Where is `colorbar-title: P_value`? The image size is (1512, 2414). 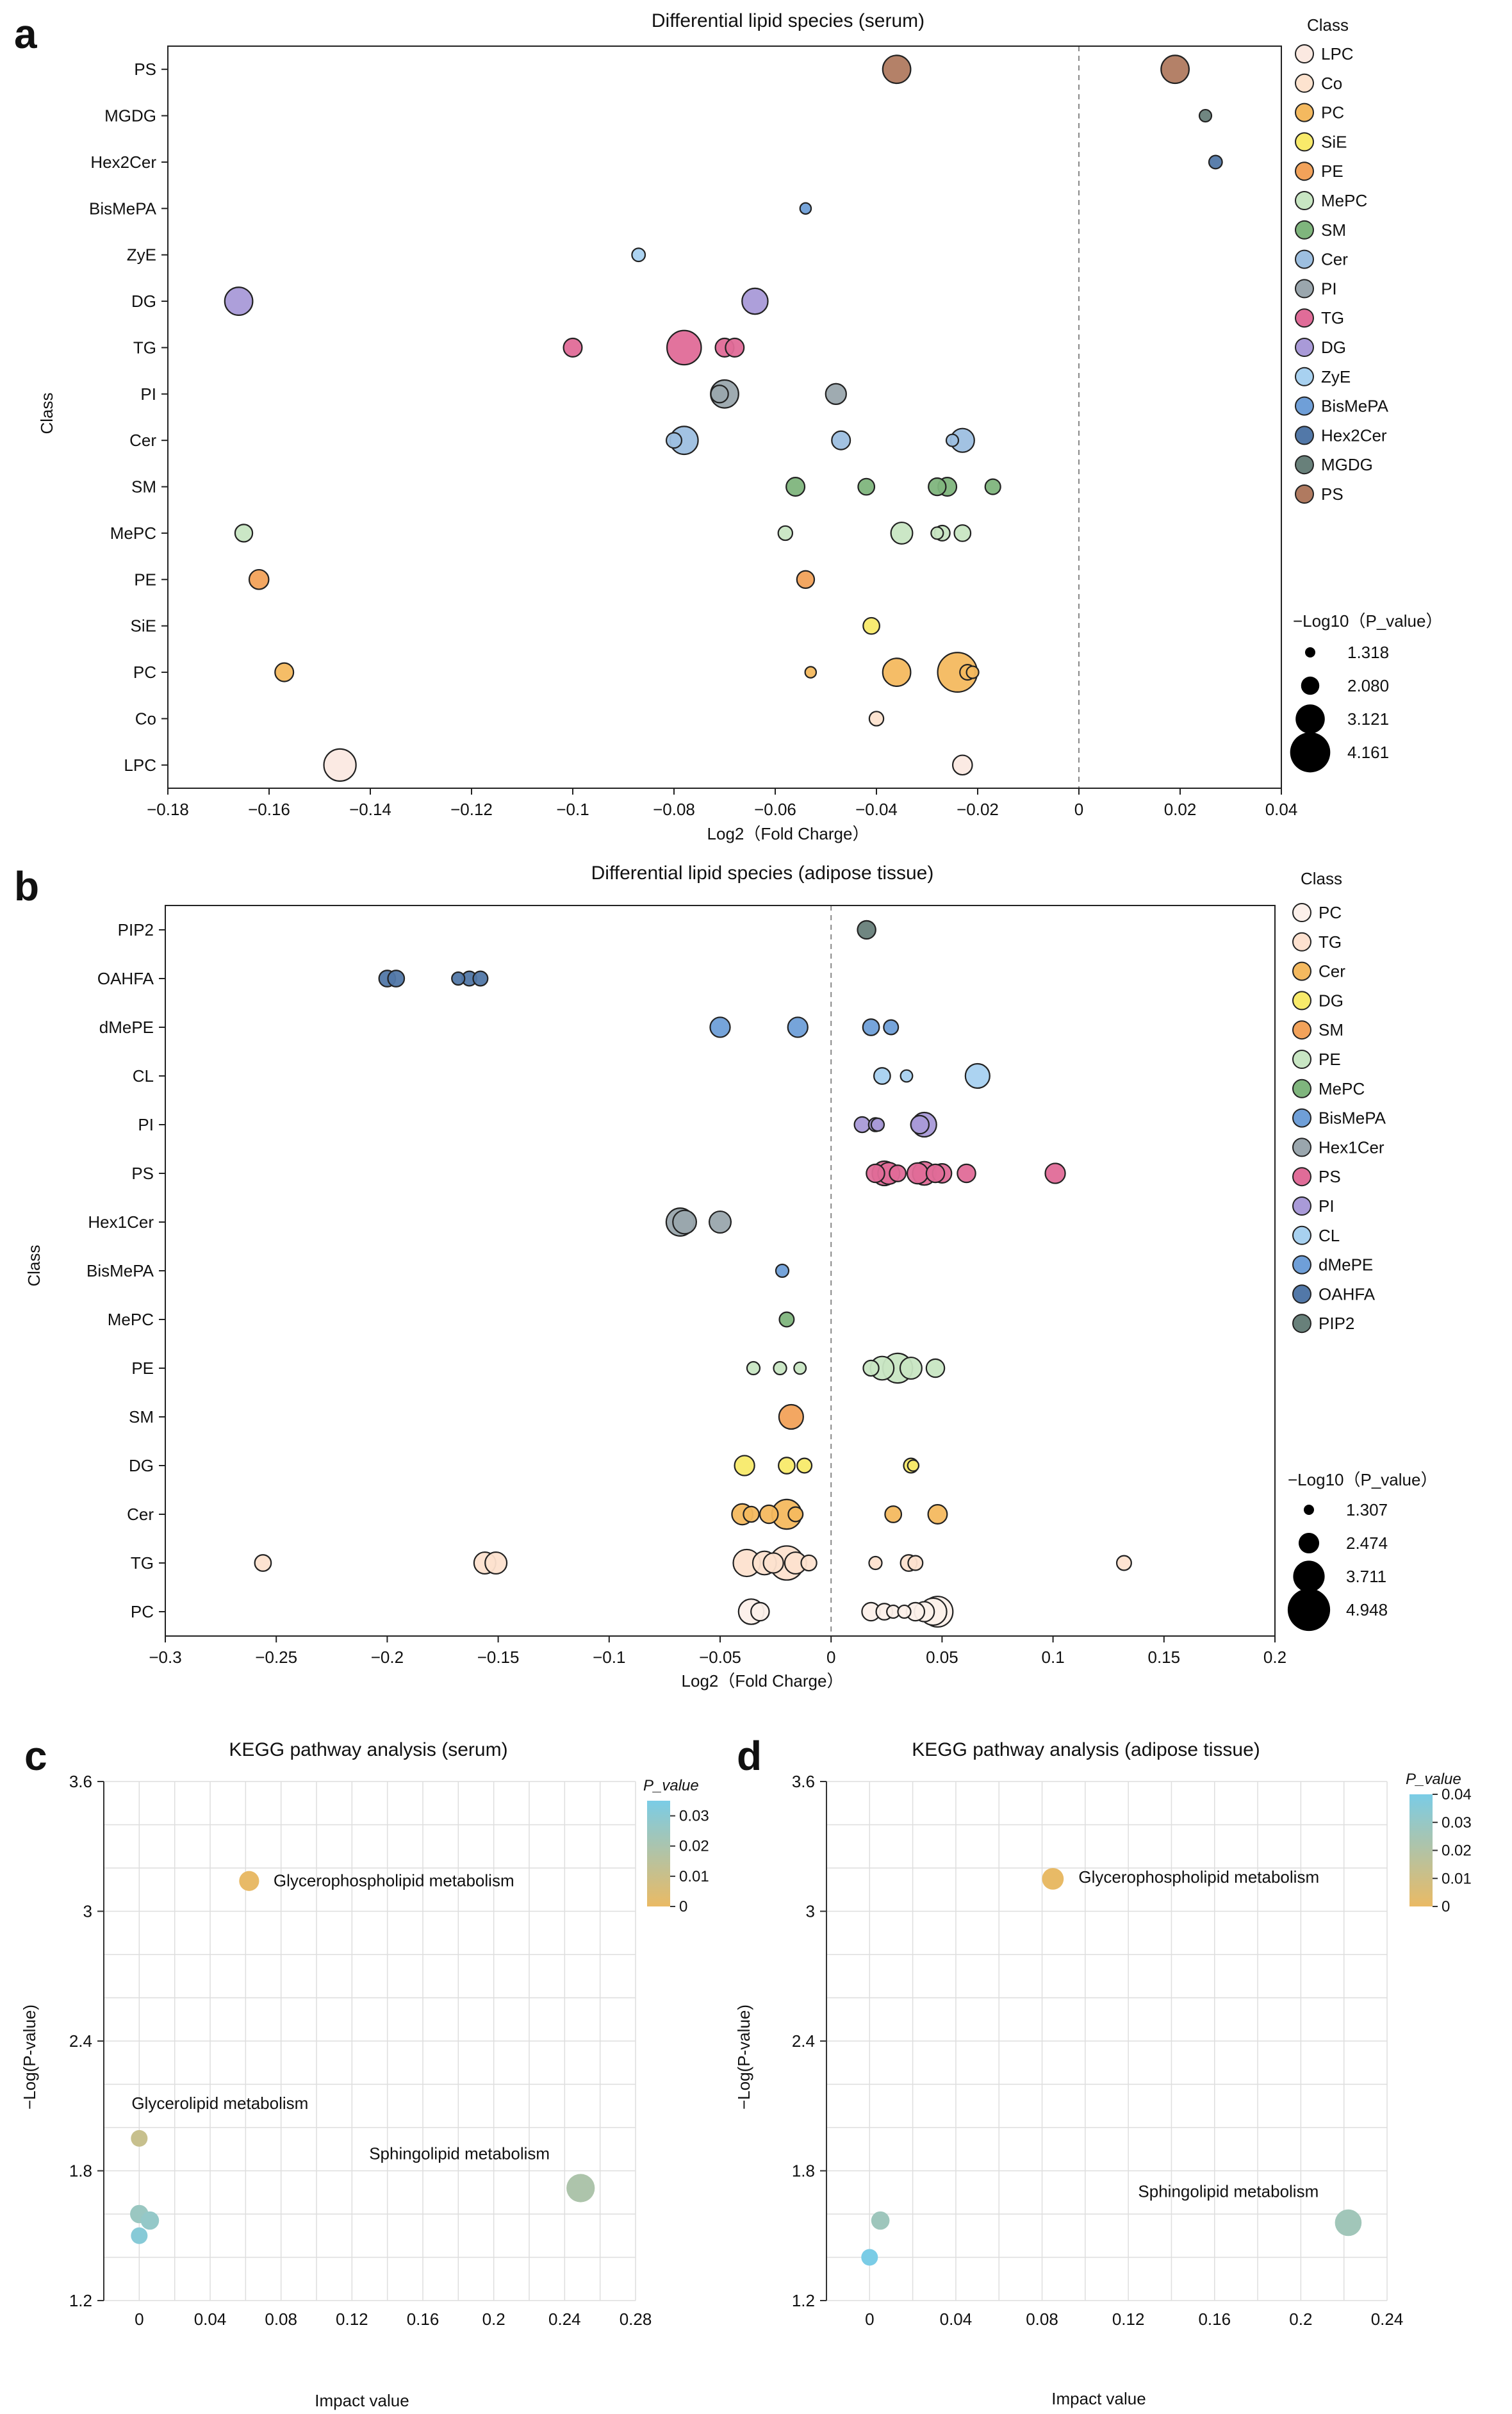
colorbar-title: P_value is located at coordinates (1433, 1779).